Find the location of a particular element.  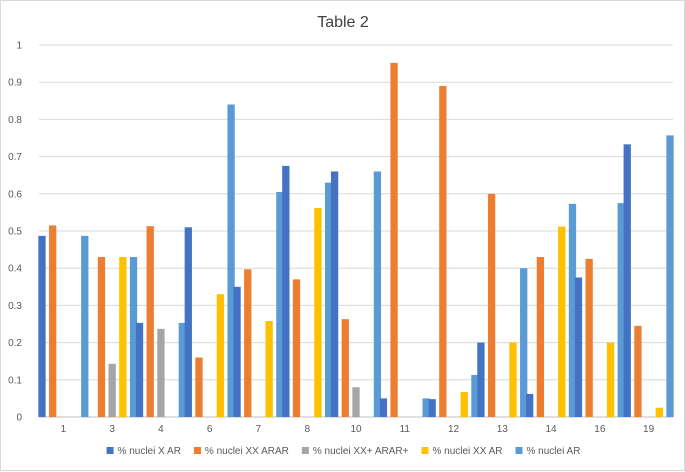

legend-label: % nuclei AR is located at coordinates (554, 451).